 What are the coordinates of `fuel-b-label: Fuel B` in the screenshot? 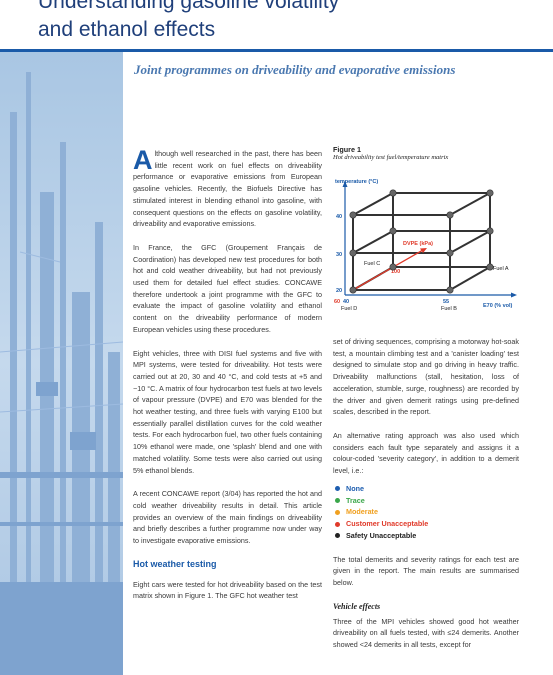 It's located at (449, 309).